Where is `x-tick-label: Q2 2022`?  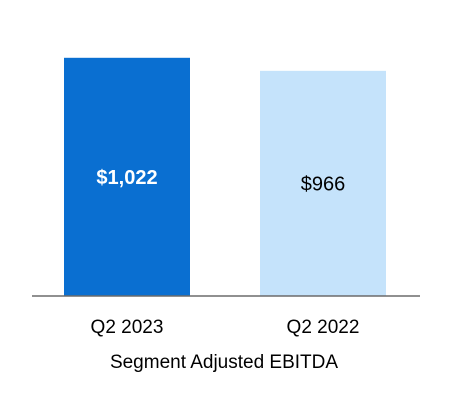
x-tick-label: Q2 2022 is located at coordinates (323, 327).